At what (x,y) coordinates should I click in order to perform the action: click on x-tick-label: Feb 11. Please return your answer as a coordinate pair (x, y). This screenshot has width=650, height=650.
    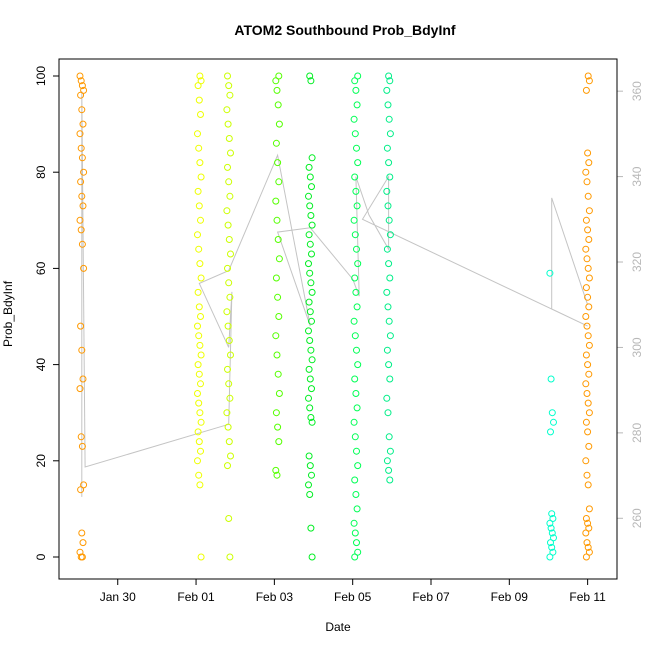
    Looking at the image, I should click on (587, 597).